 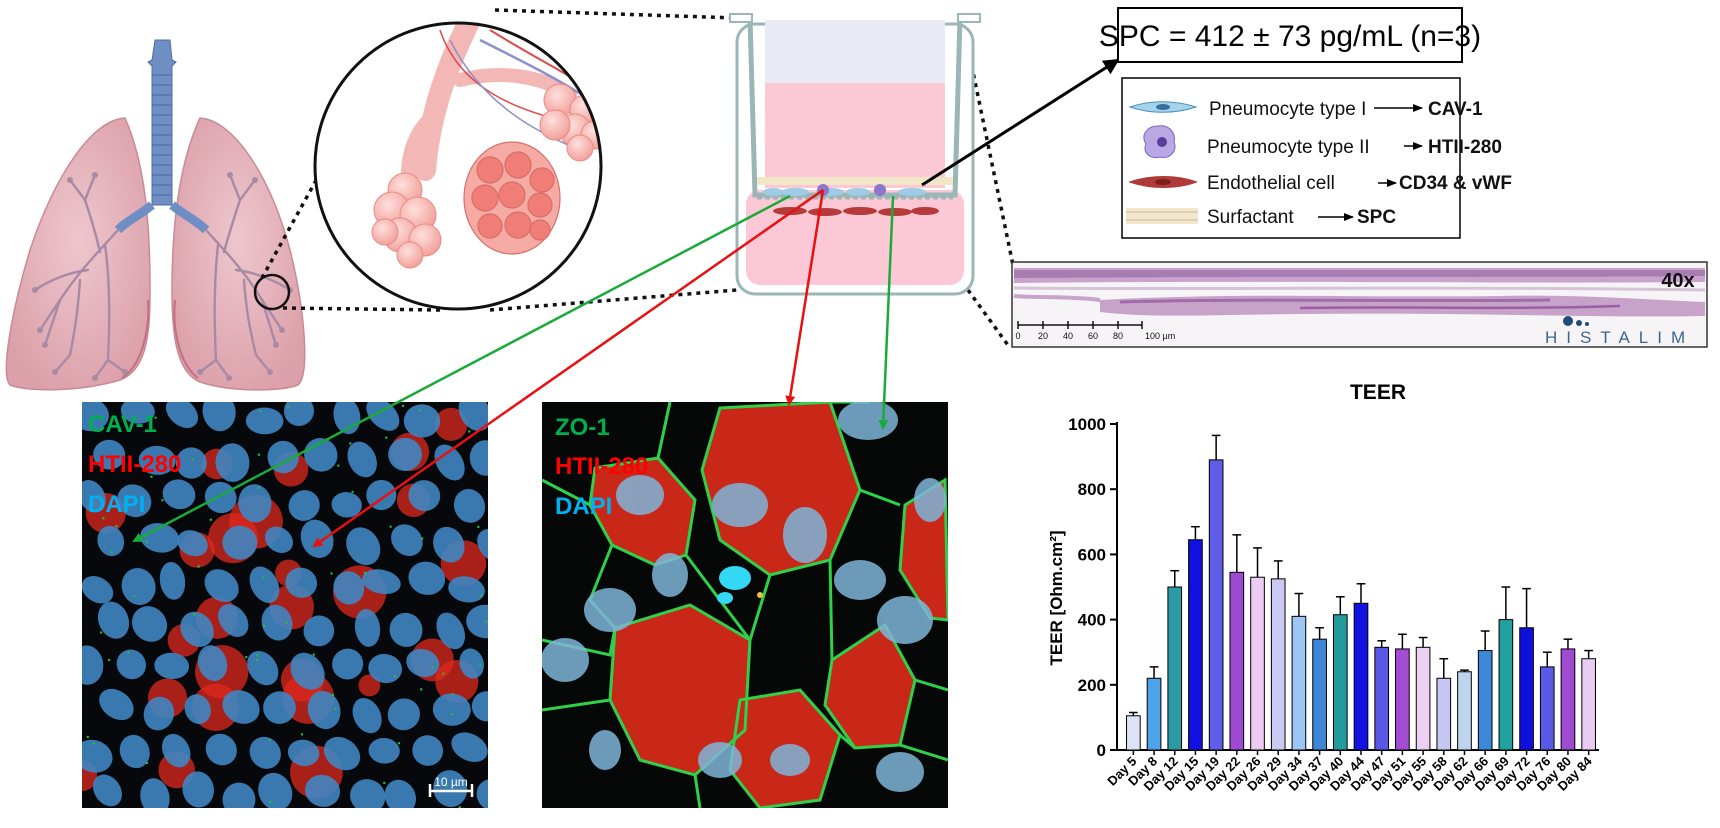 What do you see at coordinates (1162, 216) in the screenshot?
I see `surfactant-icon` at bounding box center [1162, 216].